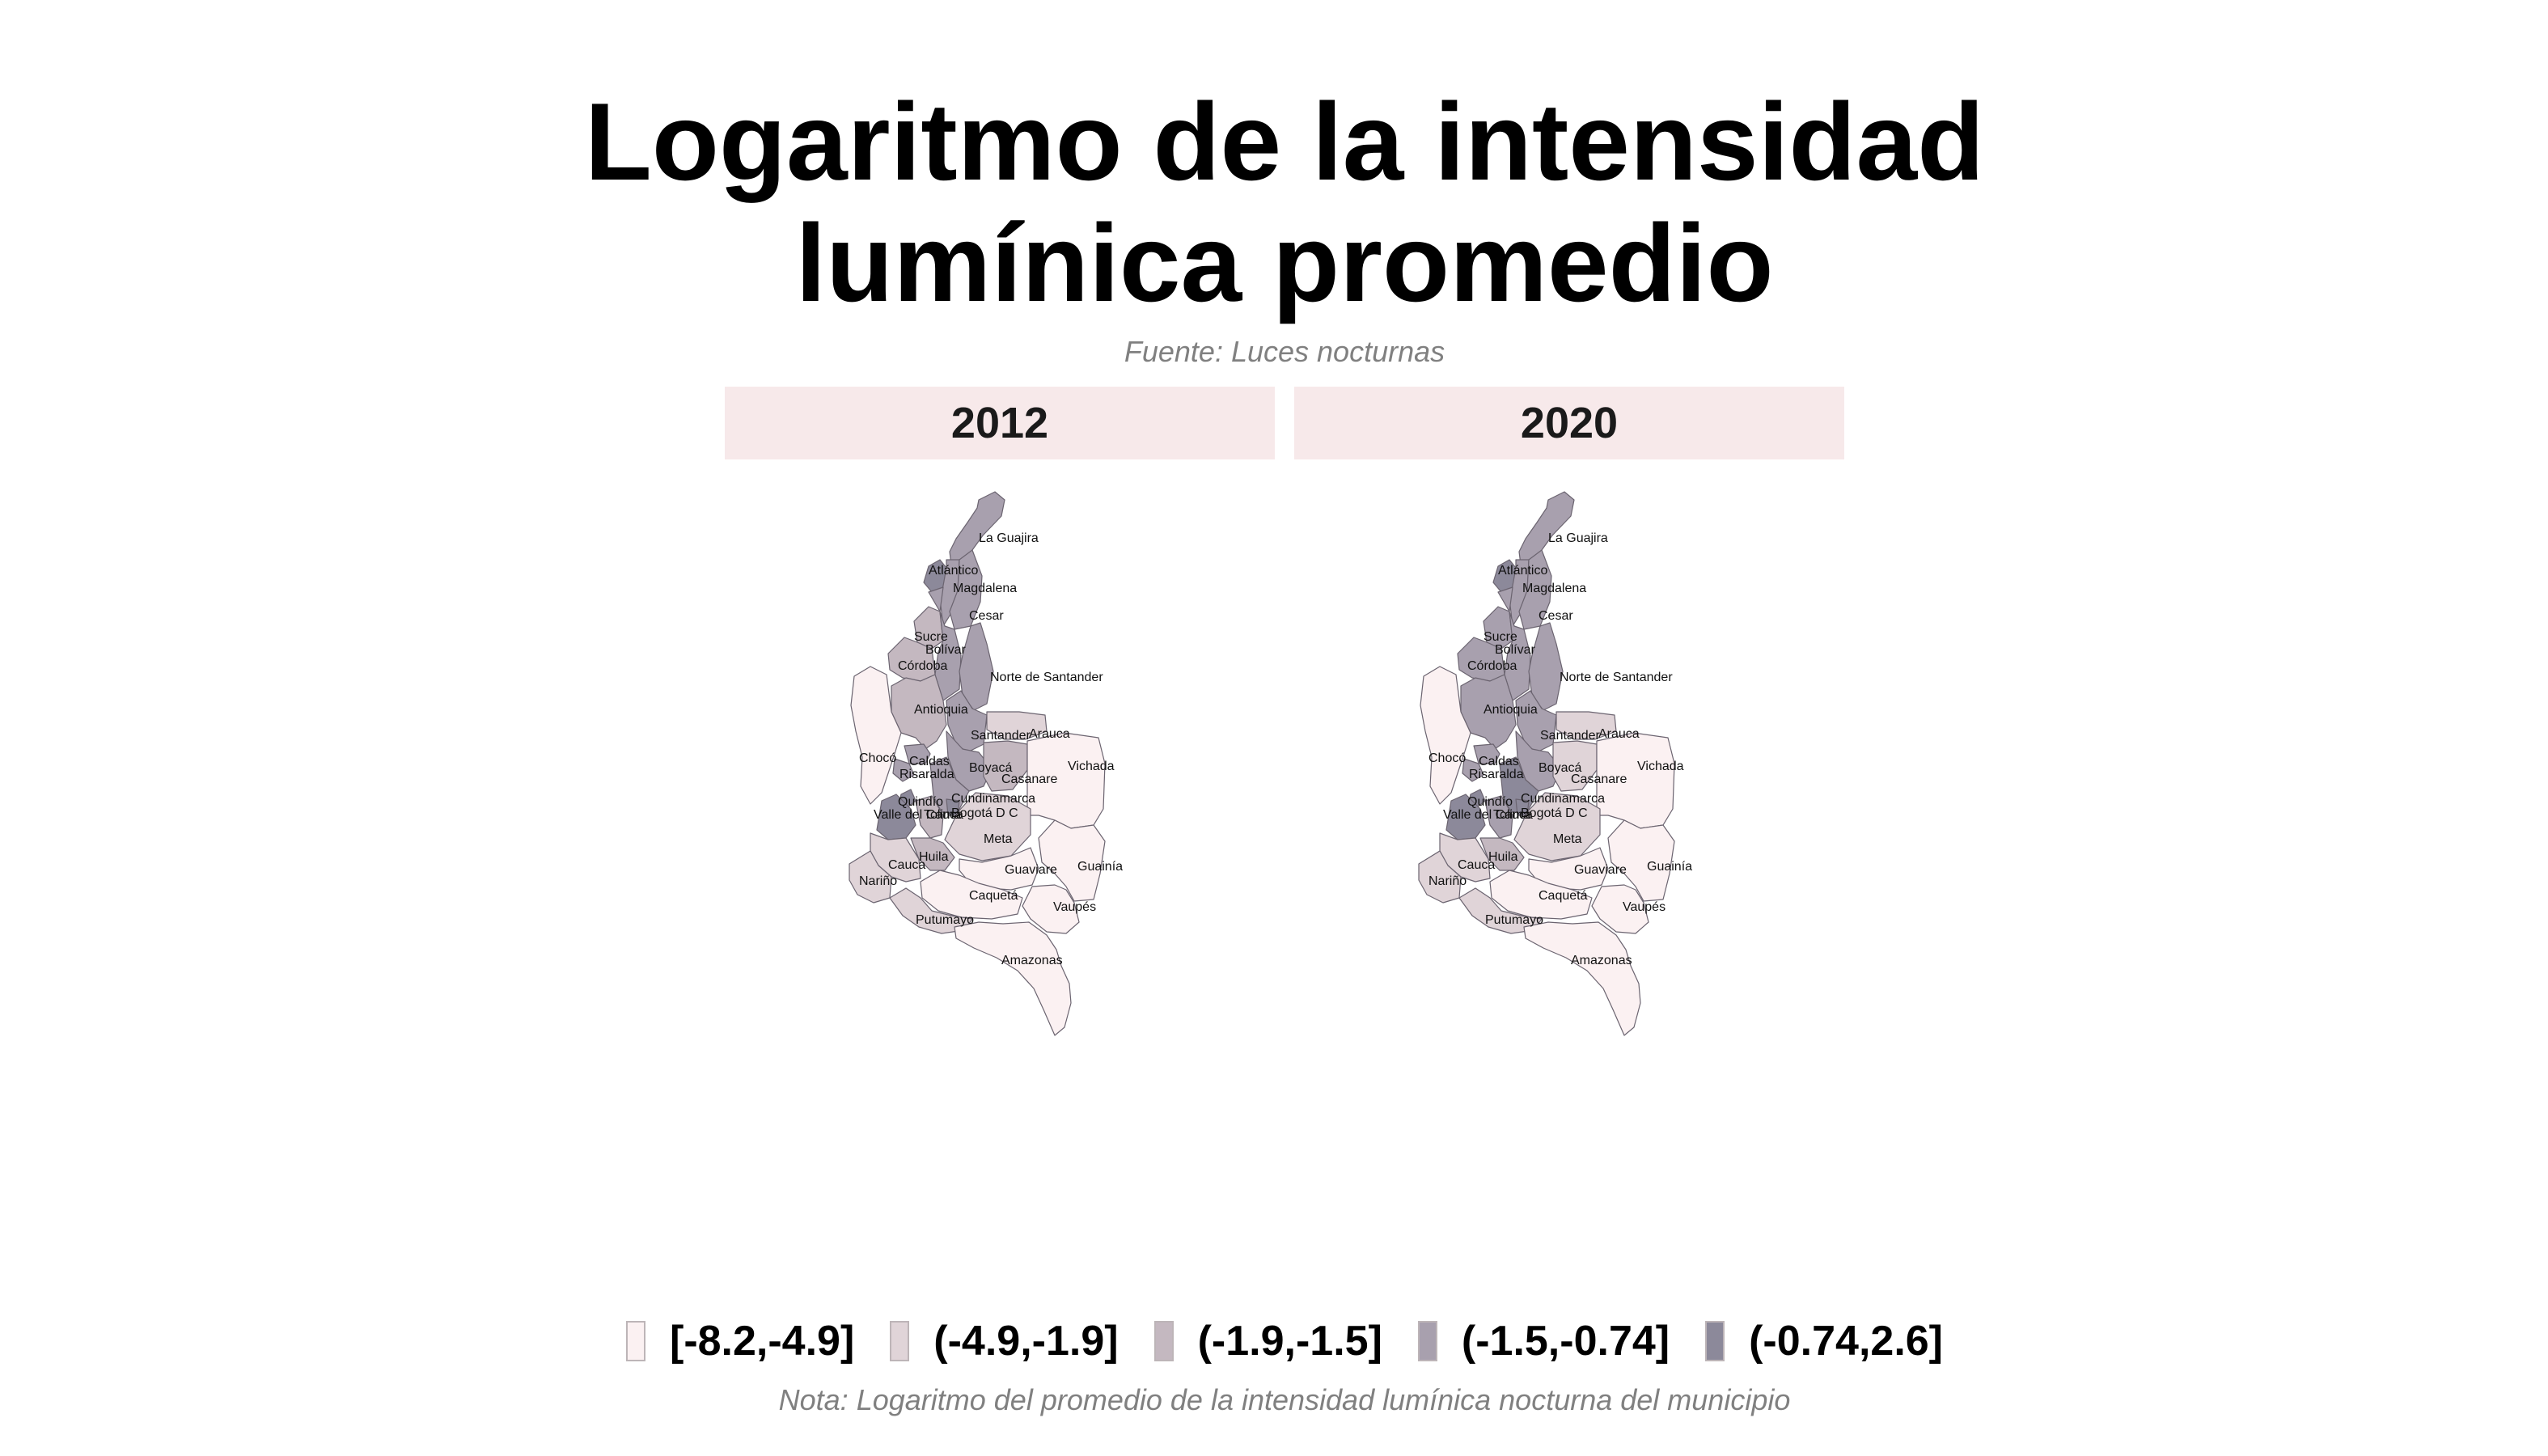  I want to click on region-norte-de-santander, so click(977, 666).